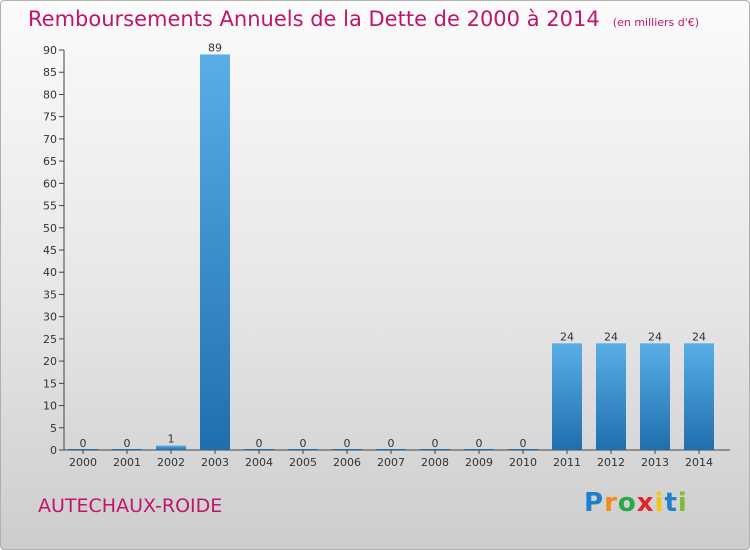  Describe the element at coordinates (50, 206) in the screenshot. I see `y-tick-label: 55` at that location.